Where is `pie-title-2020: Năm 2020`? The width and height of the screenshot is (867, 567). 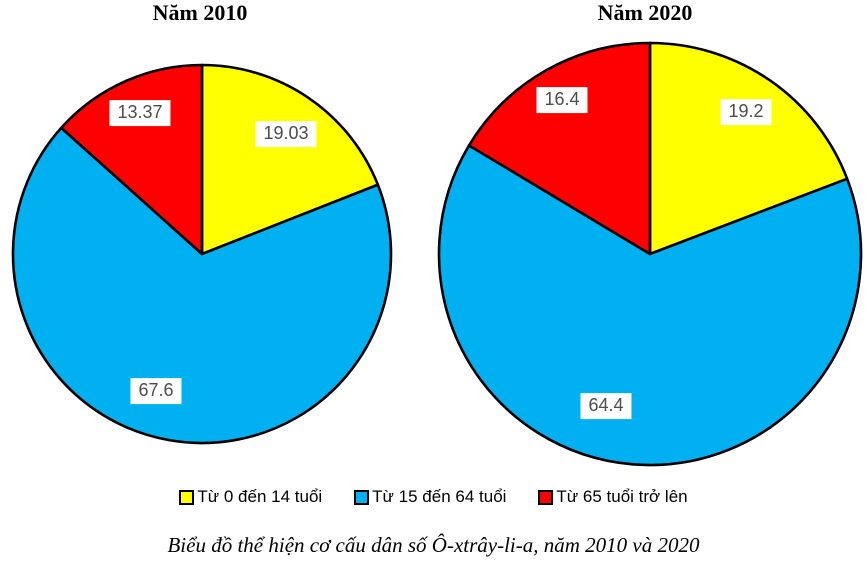
pie-title-2020: Năm 2020 is located at coordinates (645, 12).